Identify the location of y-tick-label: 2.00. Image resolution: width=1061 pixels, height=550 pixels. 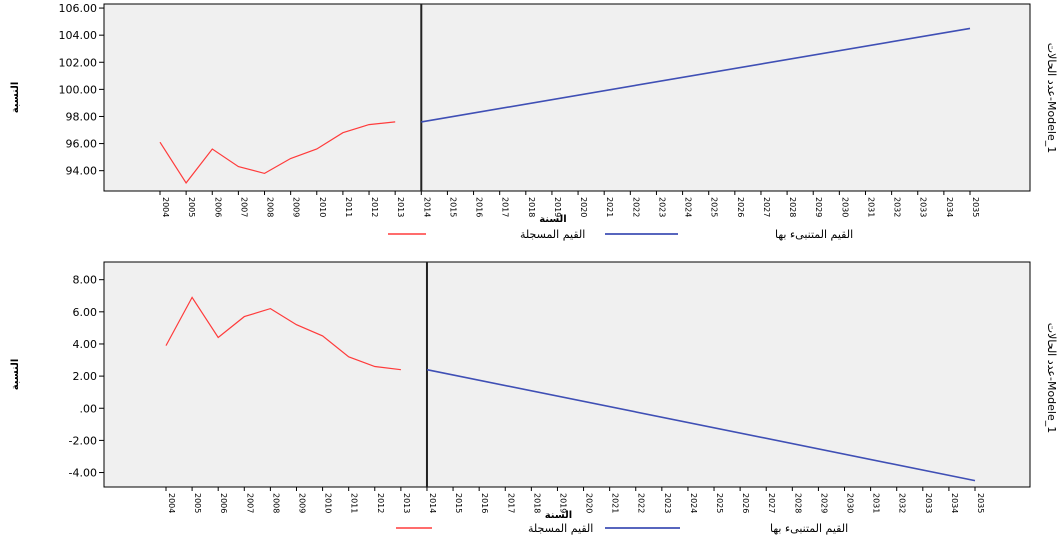
(85, 376).